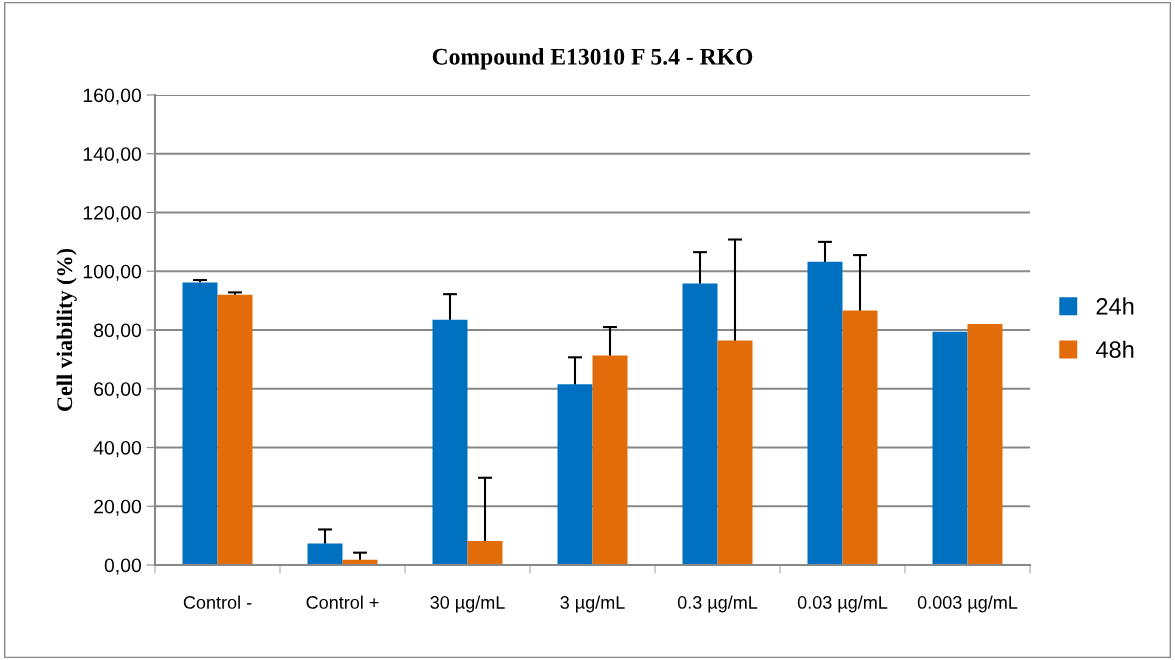 The image size is (1175, 660). Describe the element at coordinates (592, 604) in the screenshot. I see `x-tick-label: 3 µg/mL` at that location.